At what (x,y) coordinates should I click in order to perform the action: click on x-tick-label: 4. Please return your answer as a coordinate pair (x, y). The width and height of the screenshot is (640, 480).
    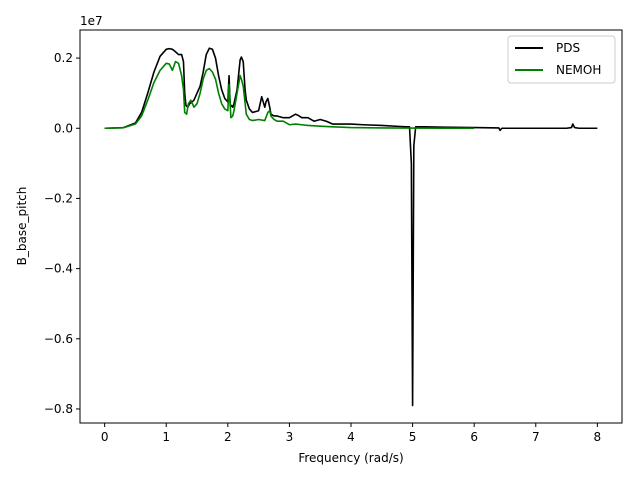
    Looking at the image, I should click on (351, 437).